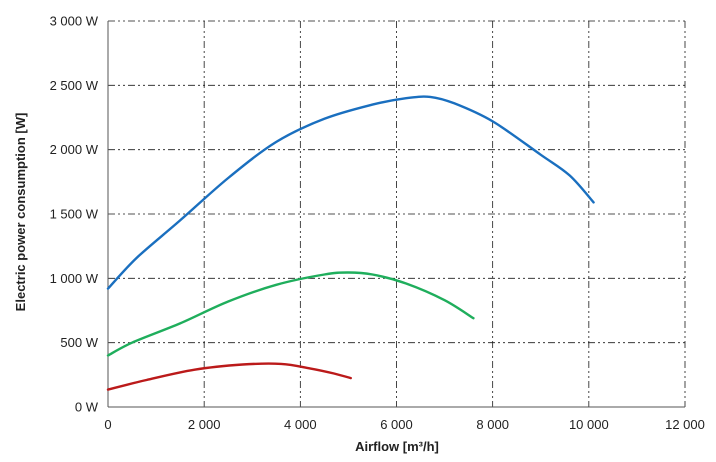 Image resolution: width=716 pixels, height=462 pixels. Describe the element at coordinates (107, 424) in the screenshot. I see `x-tick-label: 0` at that location.